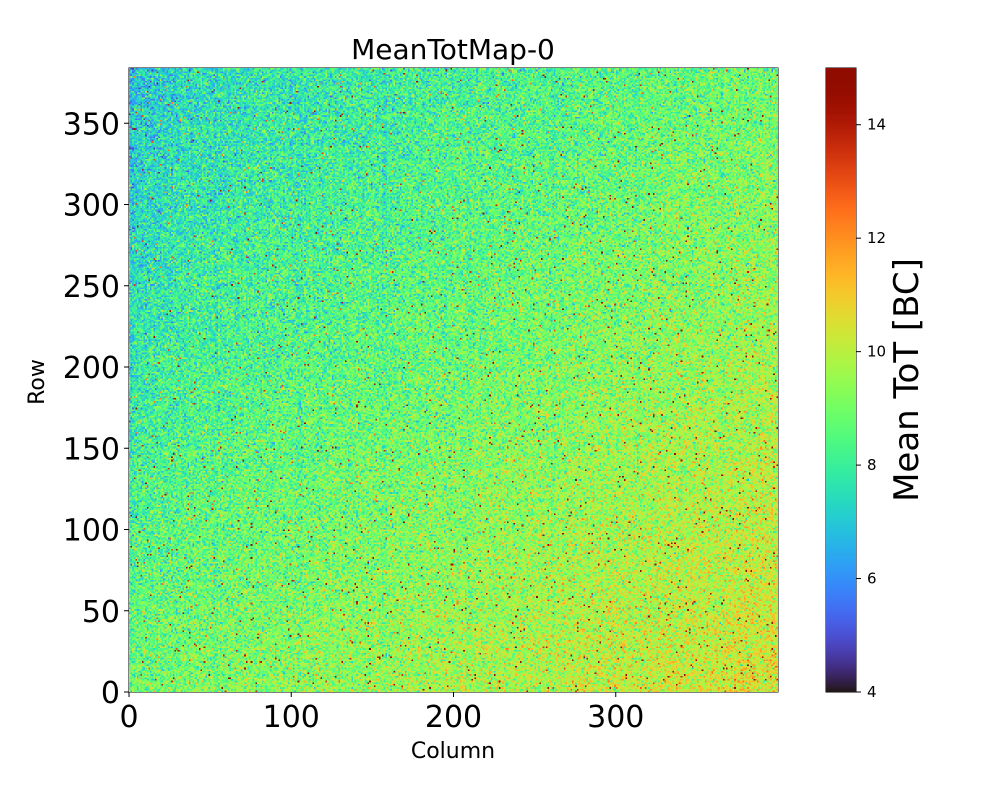  I want to click on y-tick-label: 300, so click(91, 206).